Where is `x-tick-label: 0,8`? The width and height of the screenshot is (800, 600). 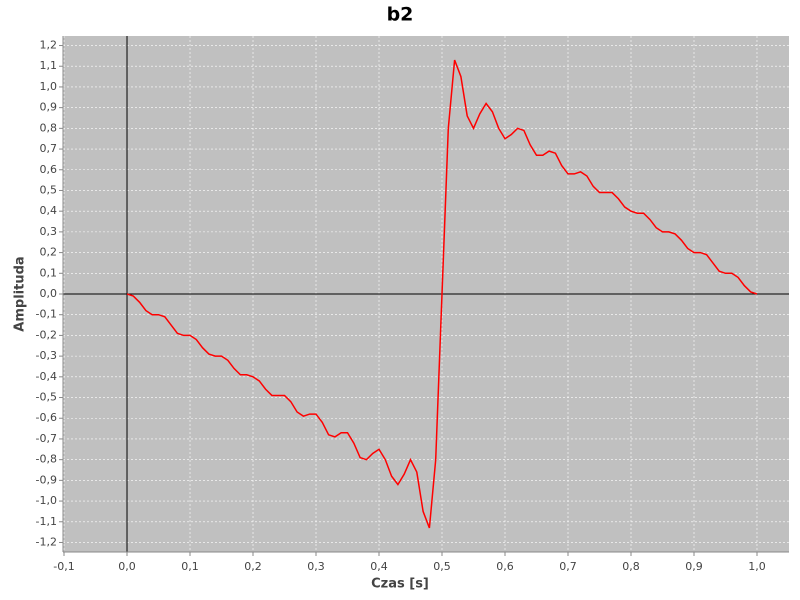
x-tick-label: 0,8 is located at coordinates (631, 566).